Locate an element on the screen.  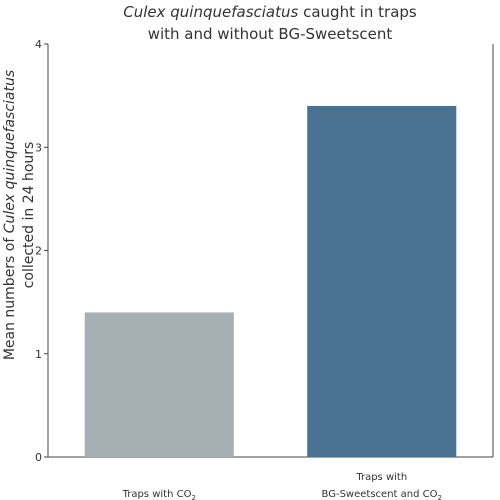
chart-title: Culex quinquefasciatus caught in traps is located at coordinates (270, 12).